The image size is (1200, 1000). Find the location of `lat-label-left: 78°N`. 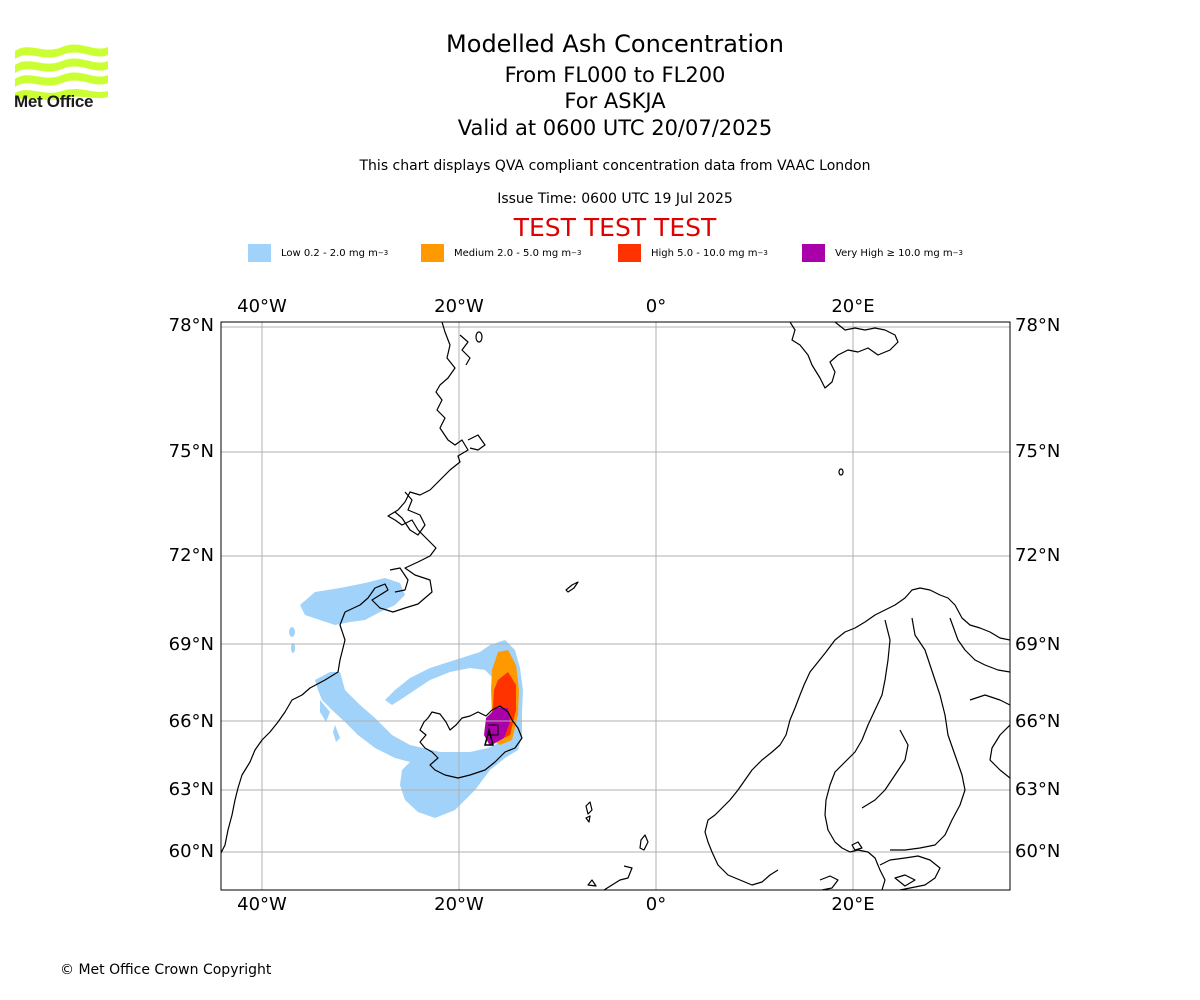

lat-label-left: 78°N is located at coordinates (191, 325).